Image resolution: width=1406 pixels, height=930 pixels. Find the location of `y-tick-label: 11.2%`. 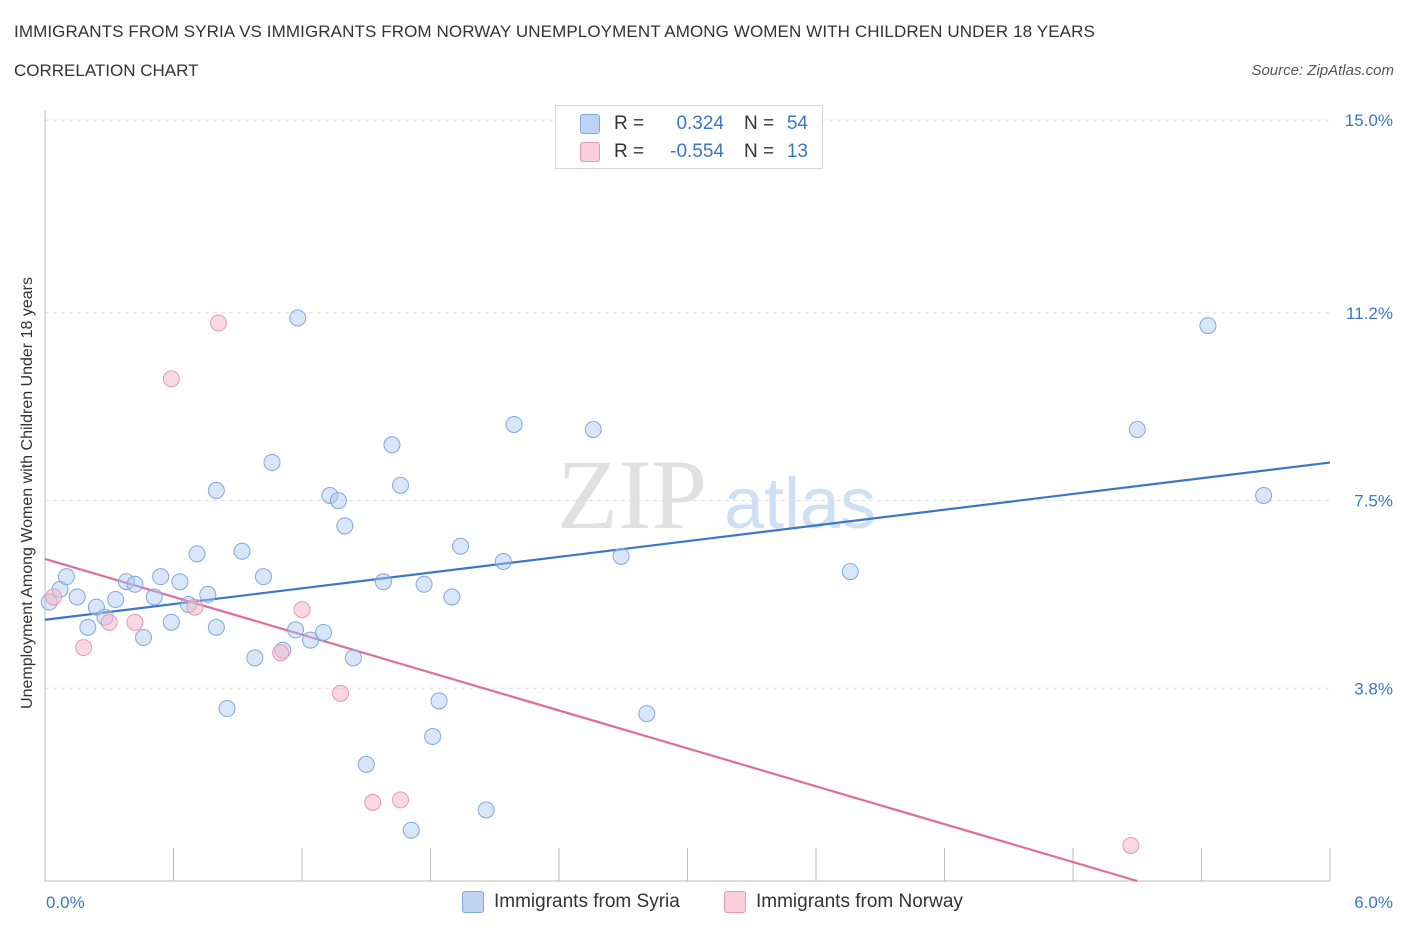

y-tick-label: 11.2% is located at coordinates (1369, 313).